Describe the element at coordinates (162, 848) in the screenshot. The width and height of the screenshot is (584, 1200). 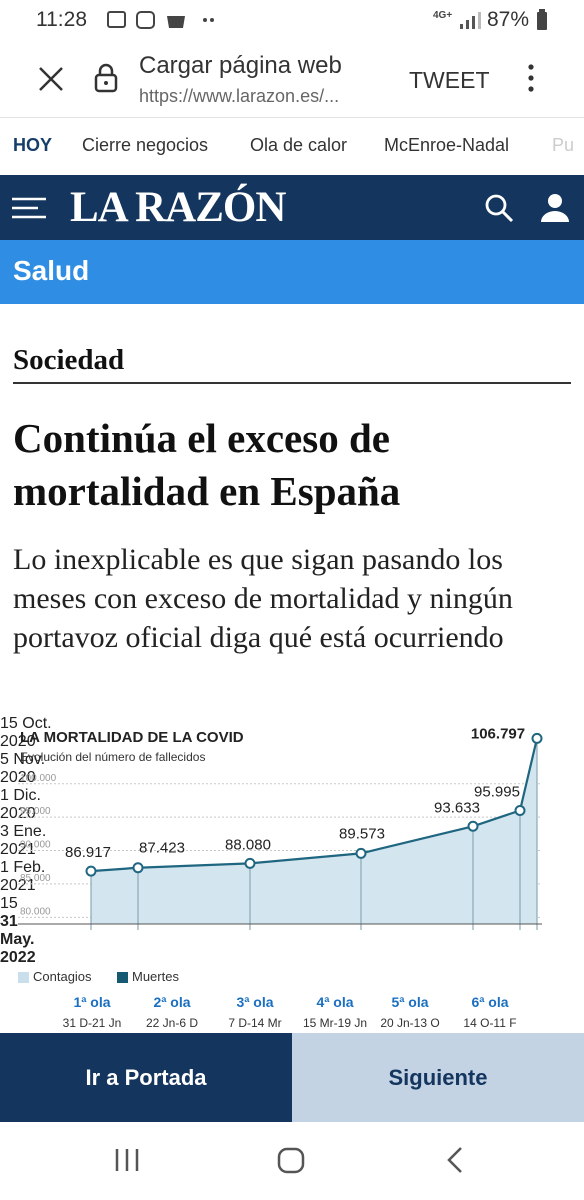
I see `value-label: 87.423` at that location.